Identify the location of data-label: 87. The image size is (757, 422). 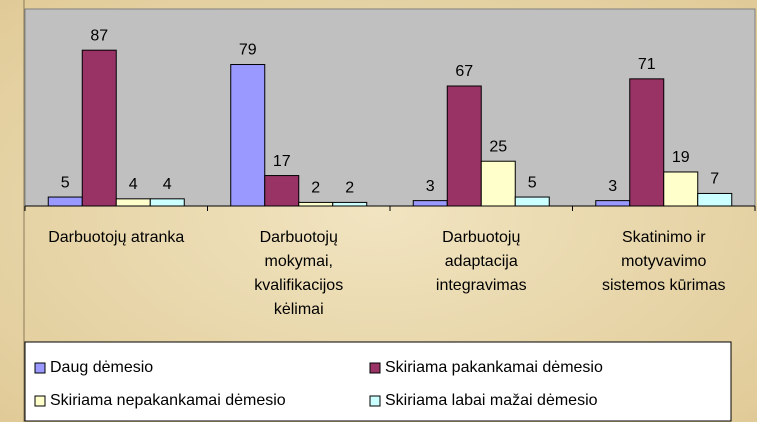
(99, 35).